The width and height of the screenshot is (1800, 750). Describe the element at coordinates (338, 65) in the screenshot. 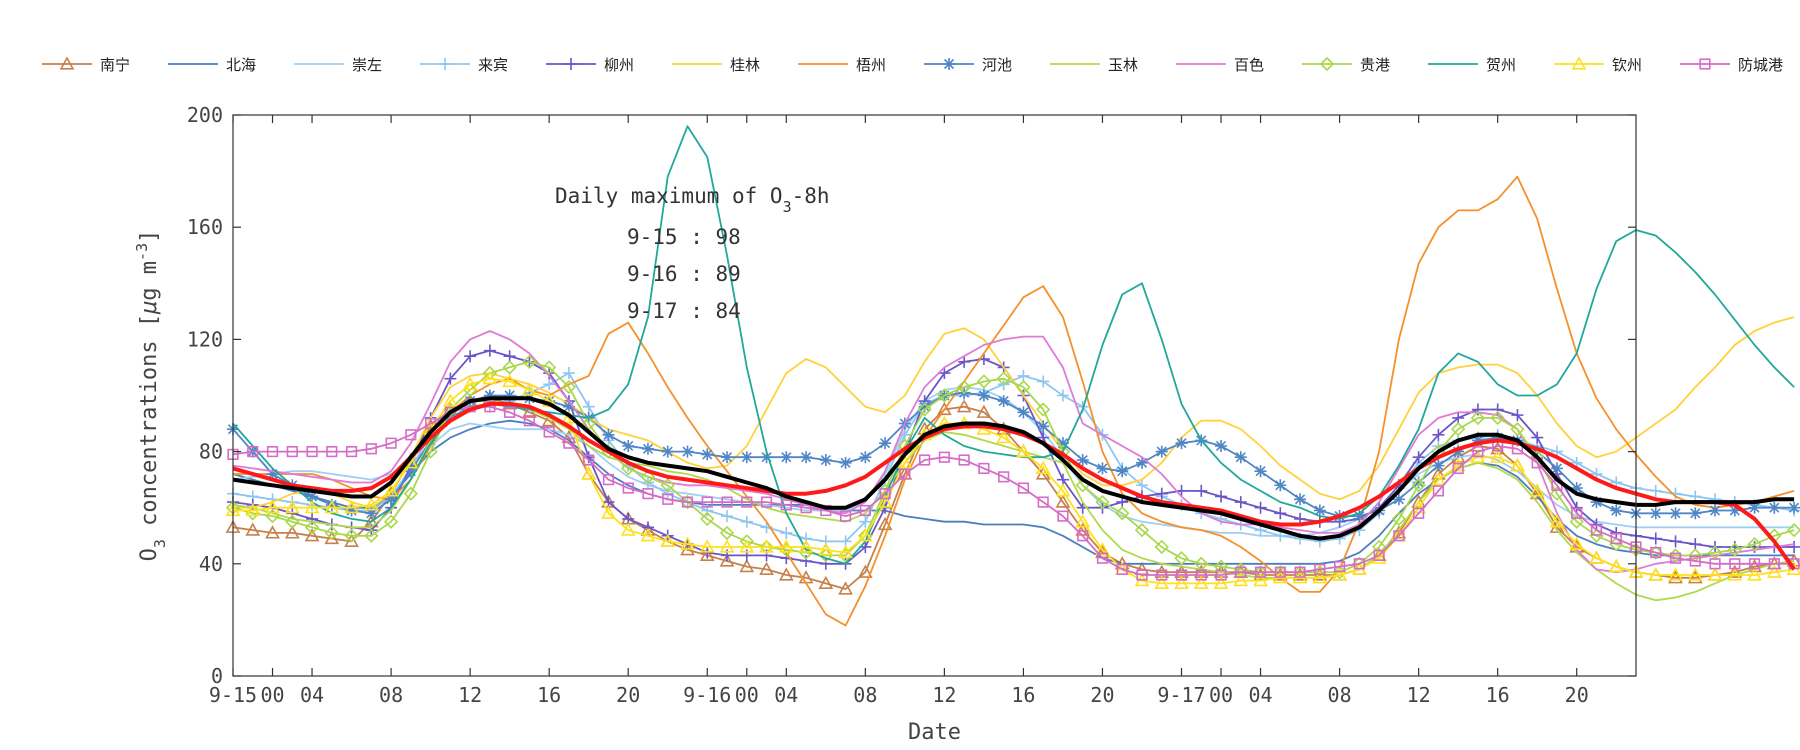

I see `legend-item: 崇左` at that location.